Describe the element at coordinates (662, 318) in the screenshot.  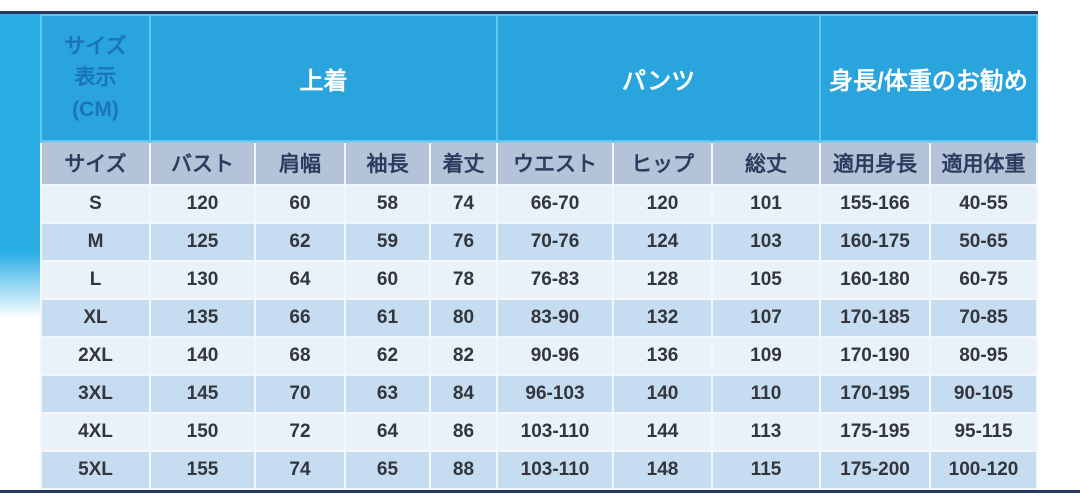
I see `table-cell: 132` at that location.